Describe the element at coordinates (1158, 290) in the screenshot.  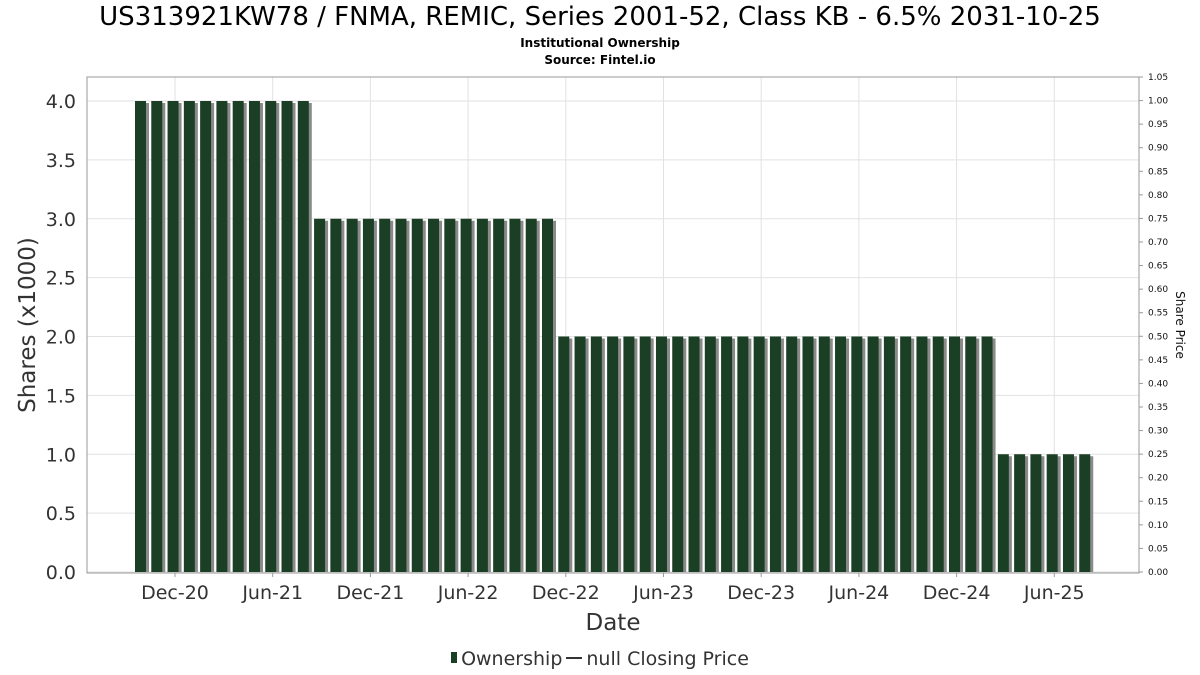
I see `y2-tick-label: 0.60` at that location.